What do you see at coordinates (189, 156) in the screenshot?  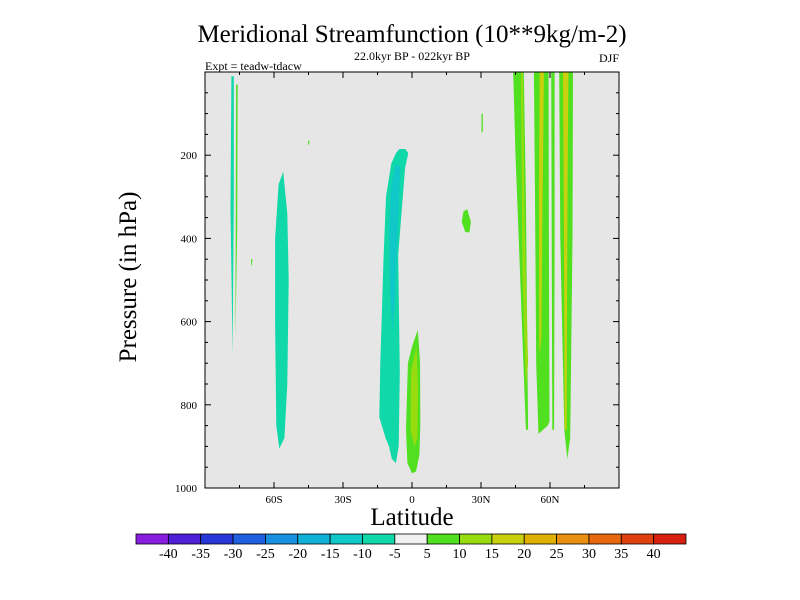 I see `y-tick-label: 200` at bounding box center [189, 156].